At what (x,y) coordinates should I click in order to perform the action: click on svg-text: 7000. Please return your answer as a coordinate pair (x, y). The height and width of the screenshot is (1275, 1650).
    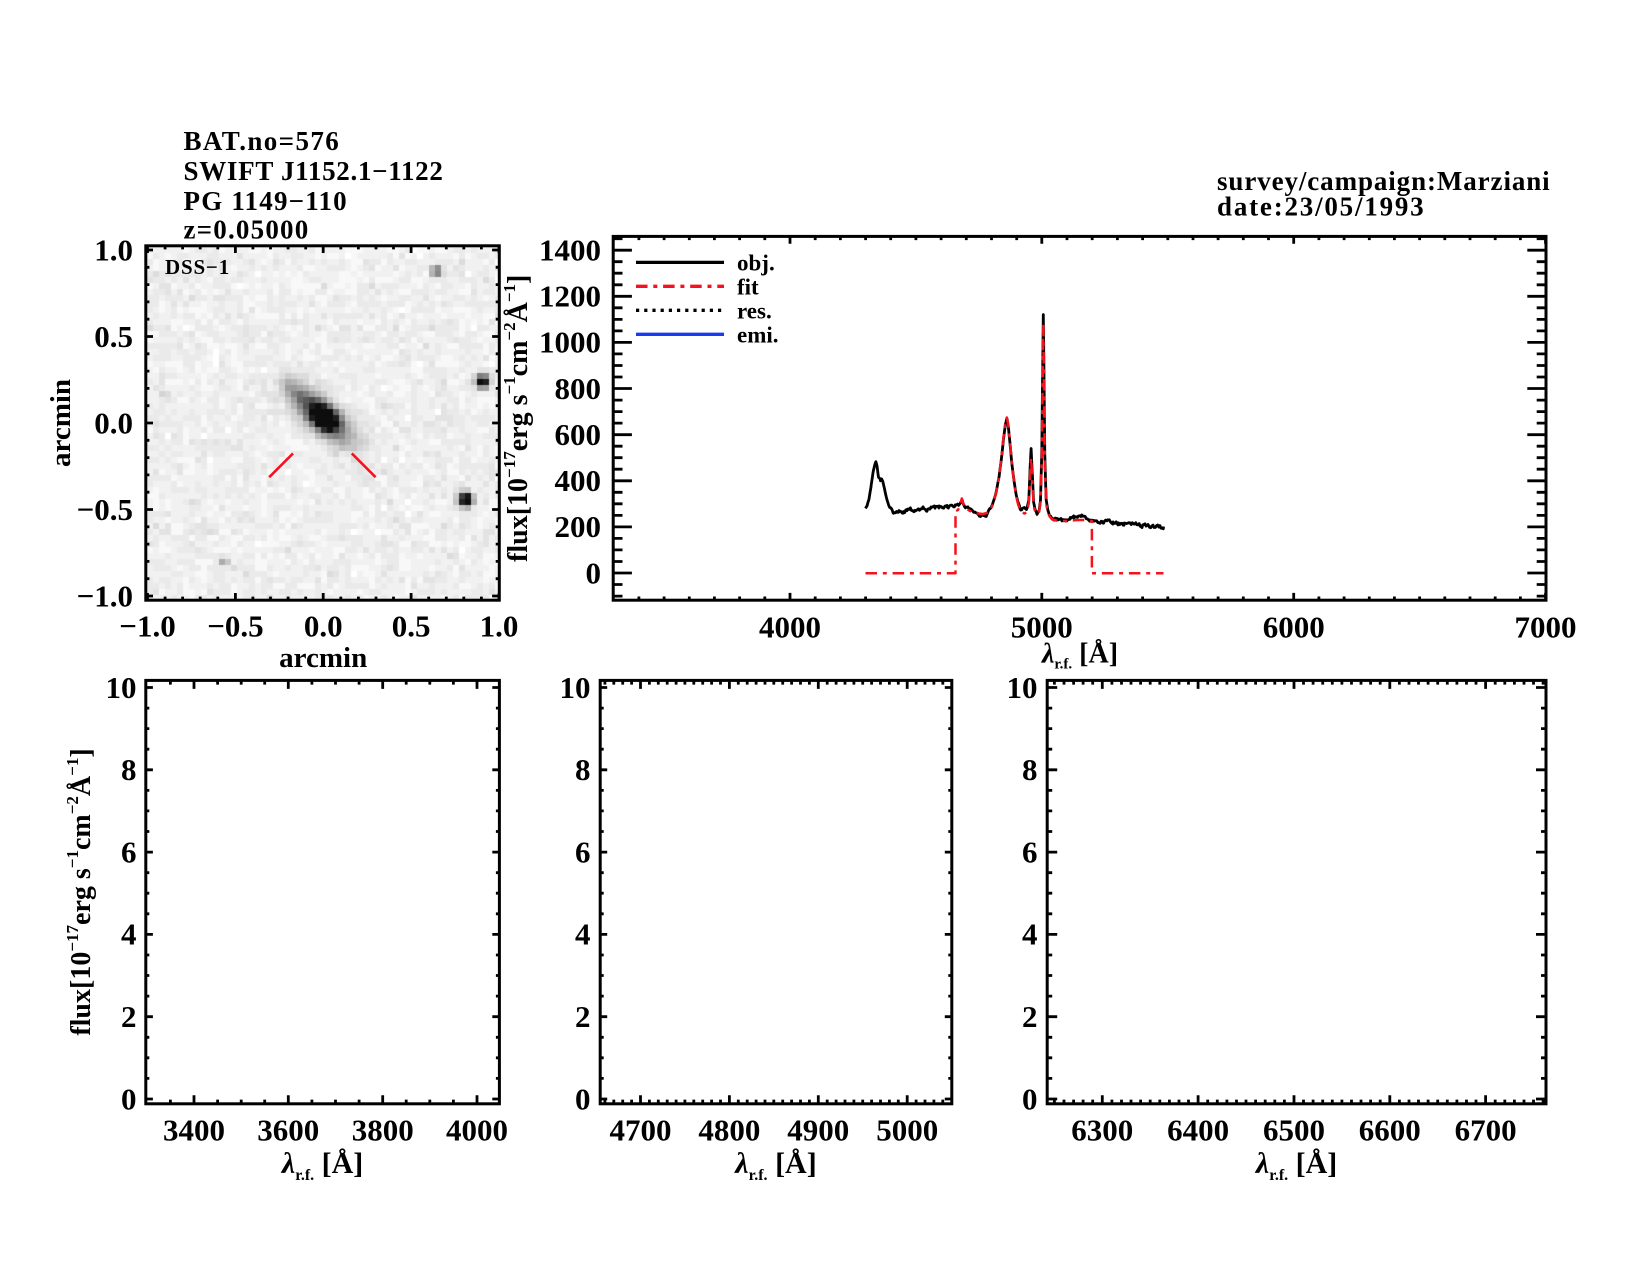
    Looking at the image, I should click on (1546, 627).